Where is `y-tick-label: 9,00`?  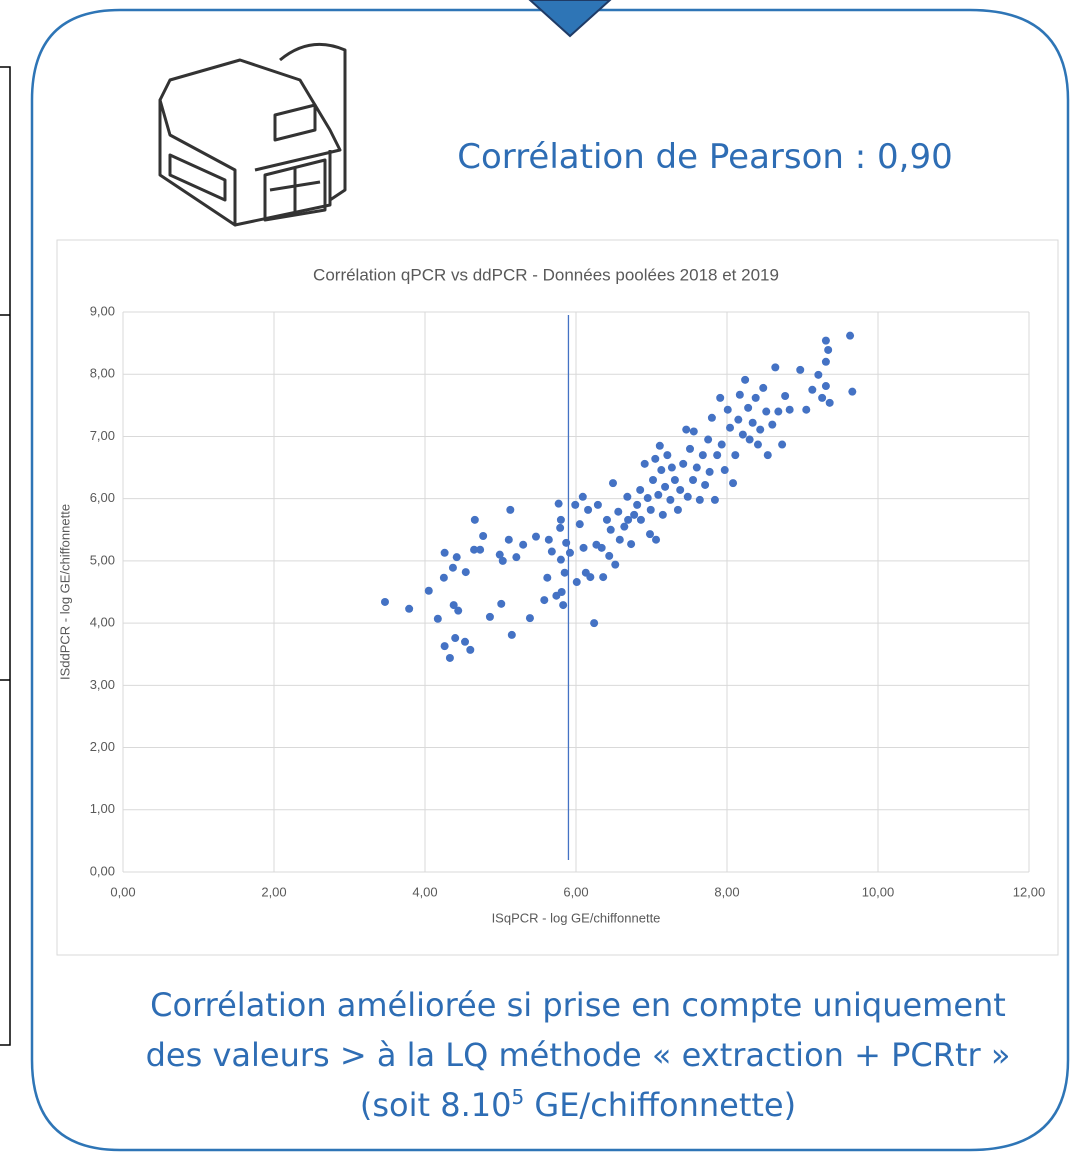 y-tick-label: 9,00 is located at coordinates (102, 310).